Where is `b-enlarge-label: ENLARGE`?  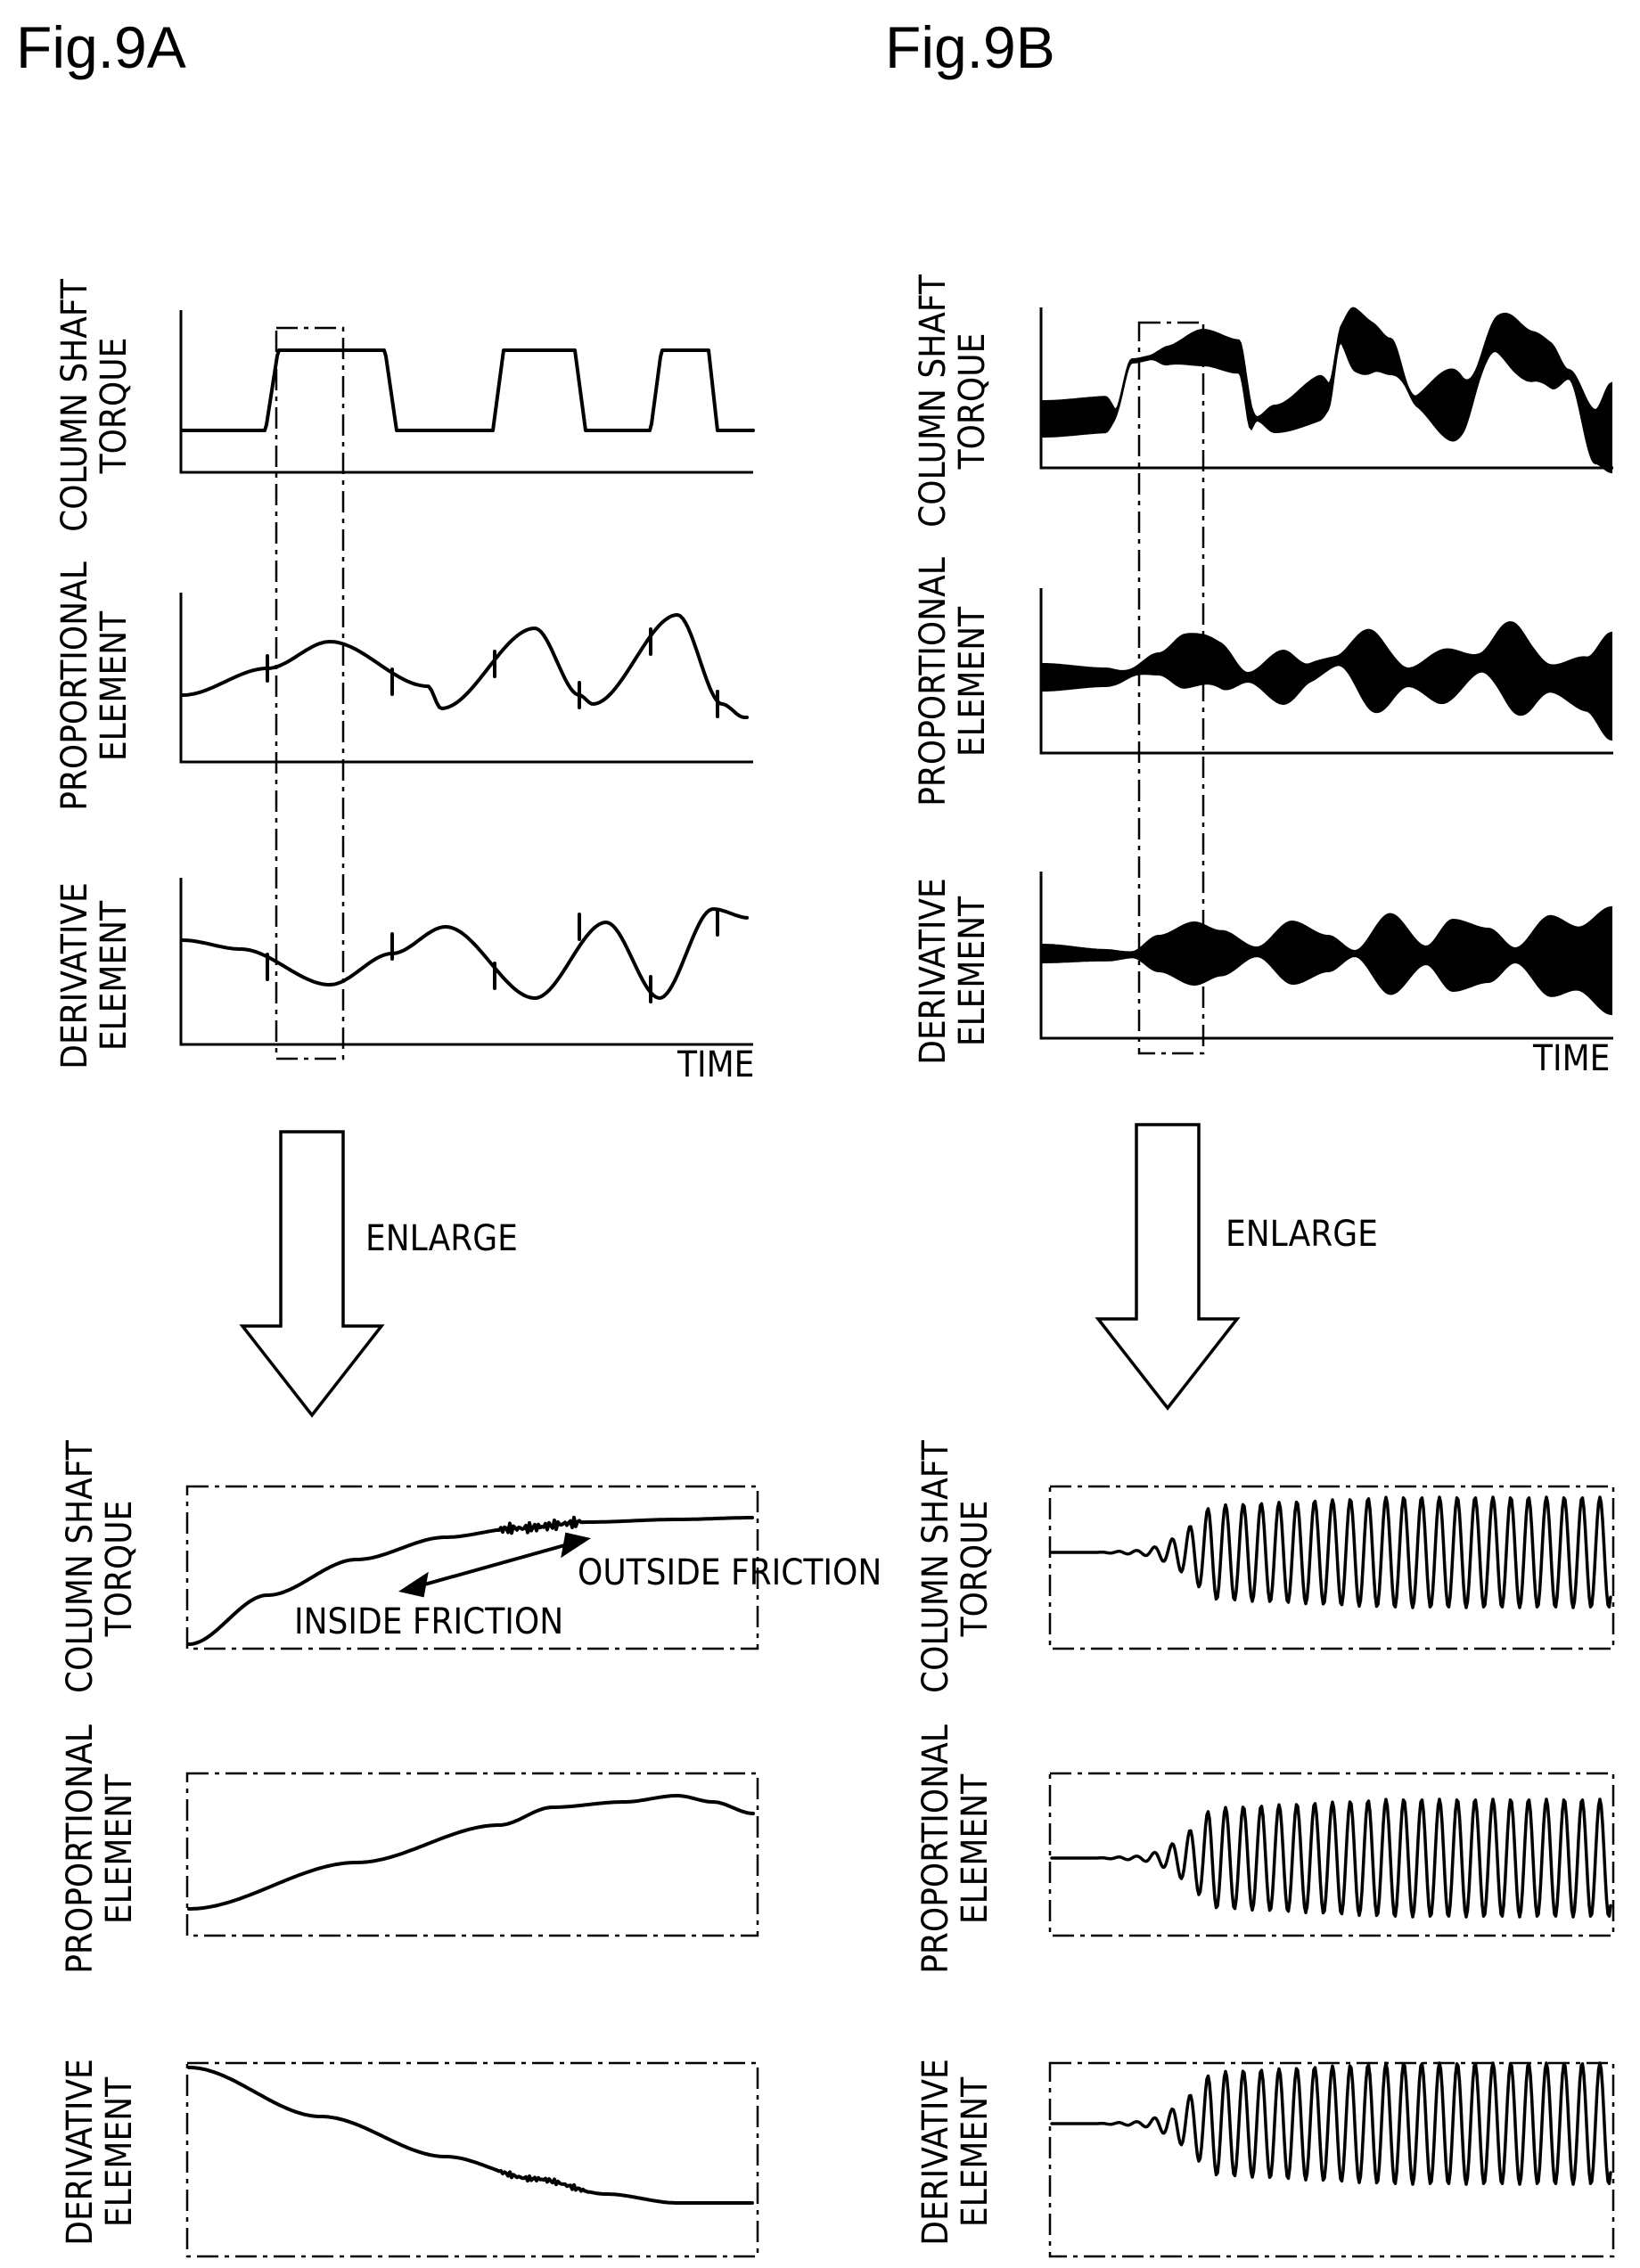
b-enlarge-label: ENLARGE is located at coordinates (1302, 1235).